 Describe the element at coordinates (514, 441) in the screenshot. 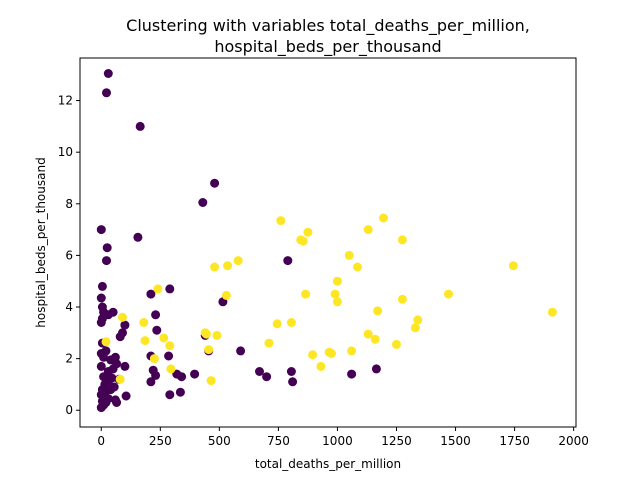

I see `x-tick-label: 1750` at that location.